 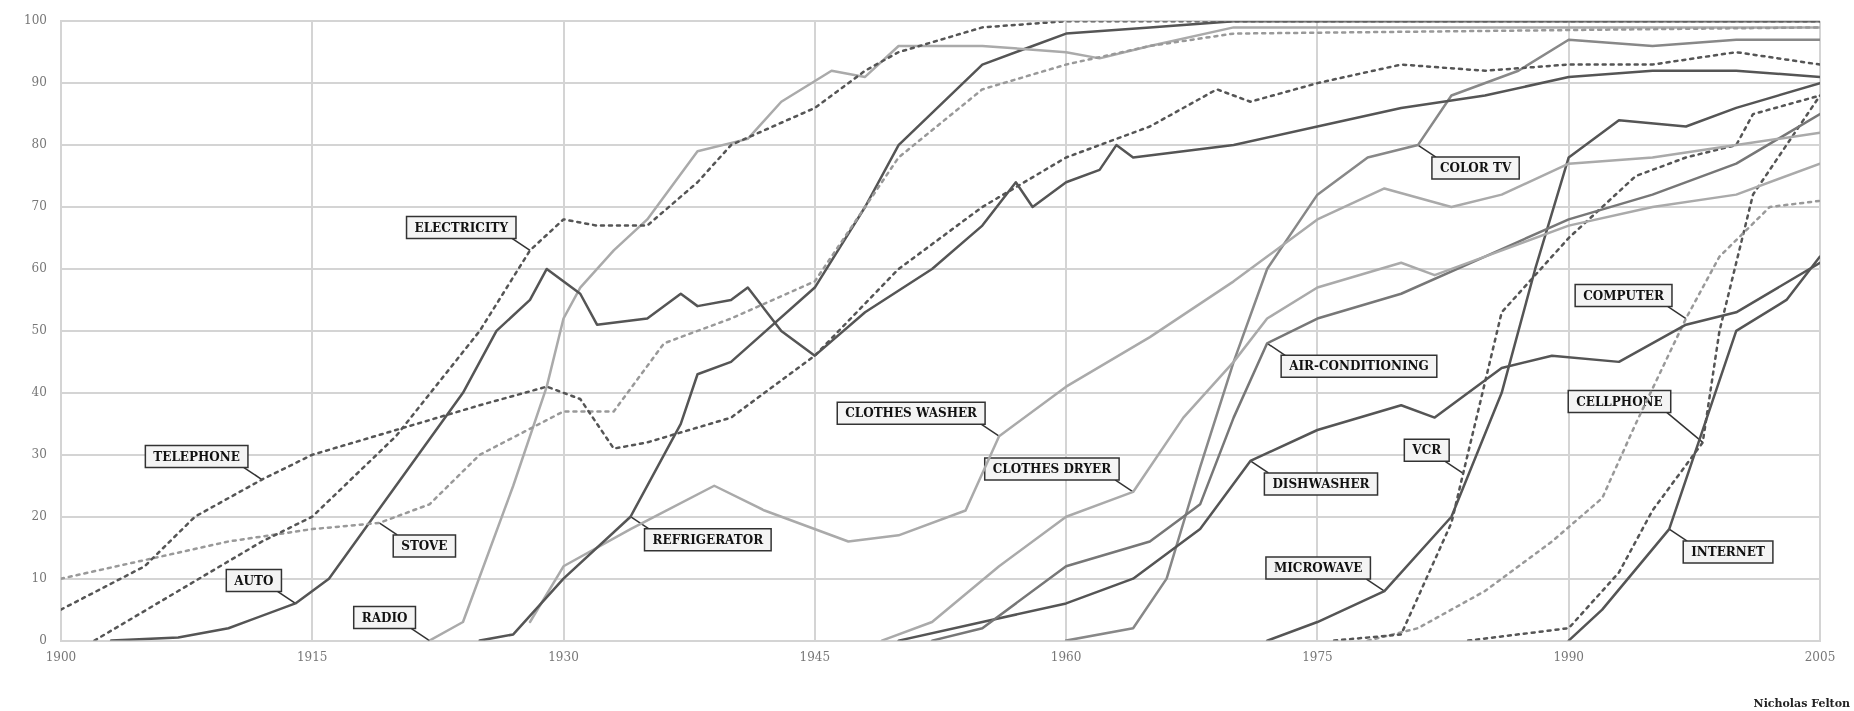 What do you see at coordinates (563, 656) in the screenshot?
I see `x-tick-label: 1930` at bounding box center [563, 656].